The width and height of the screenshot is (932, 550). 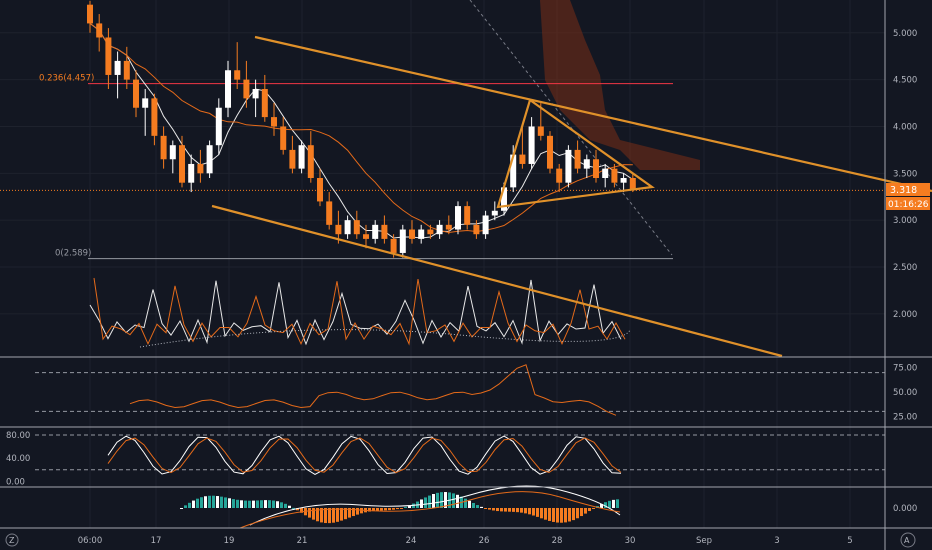 What do you see at coordinates (484, 541) in the screenshot?
I see `time-tick-5: 26` at bounding box center [484, 541].